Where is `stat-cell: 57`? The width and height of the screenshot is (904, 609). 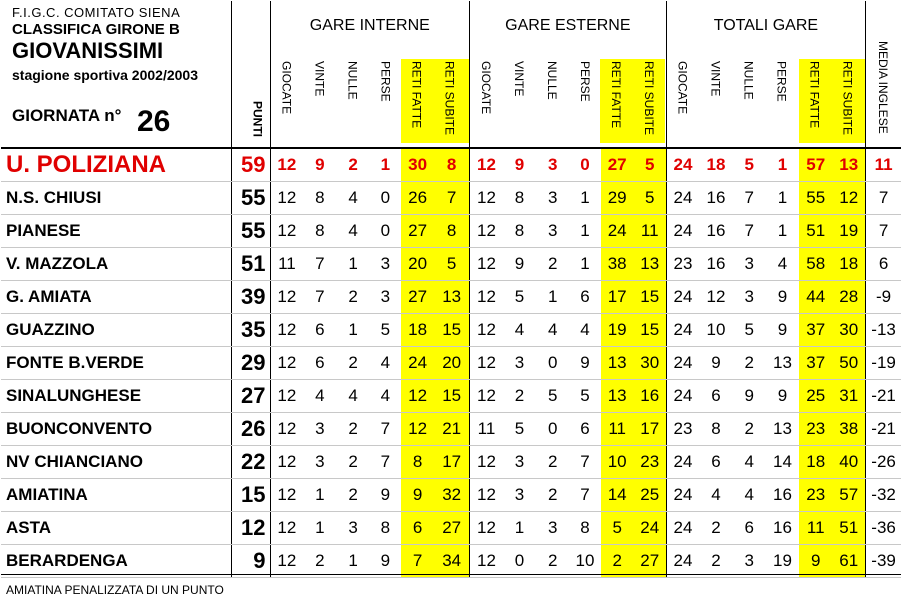 stat-cell: 57 is located at coordinates (816, 165).